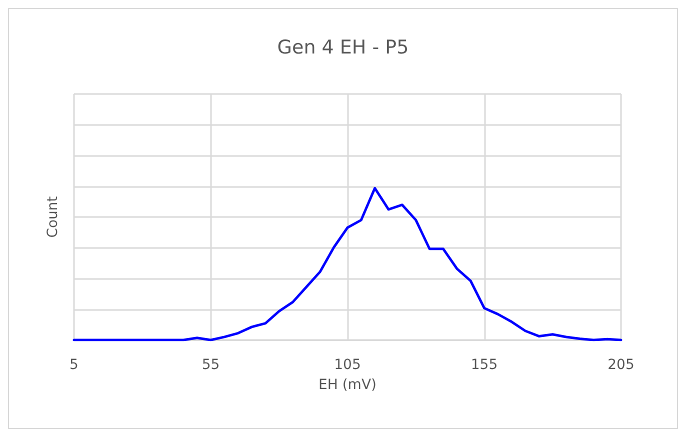 This screenshot has width=686, height=437. What do you see at coordinates (347, 365) in the screenshot?
I see `x-tick-label: 105` at bounding box center [347, 365].